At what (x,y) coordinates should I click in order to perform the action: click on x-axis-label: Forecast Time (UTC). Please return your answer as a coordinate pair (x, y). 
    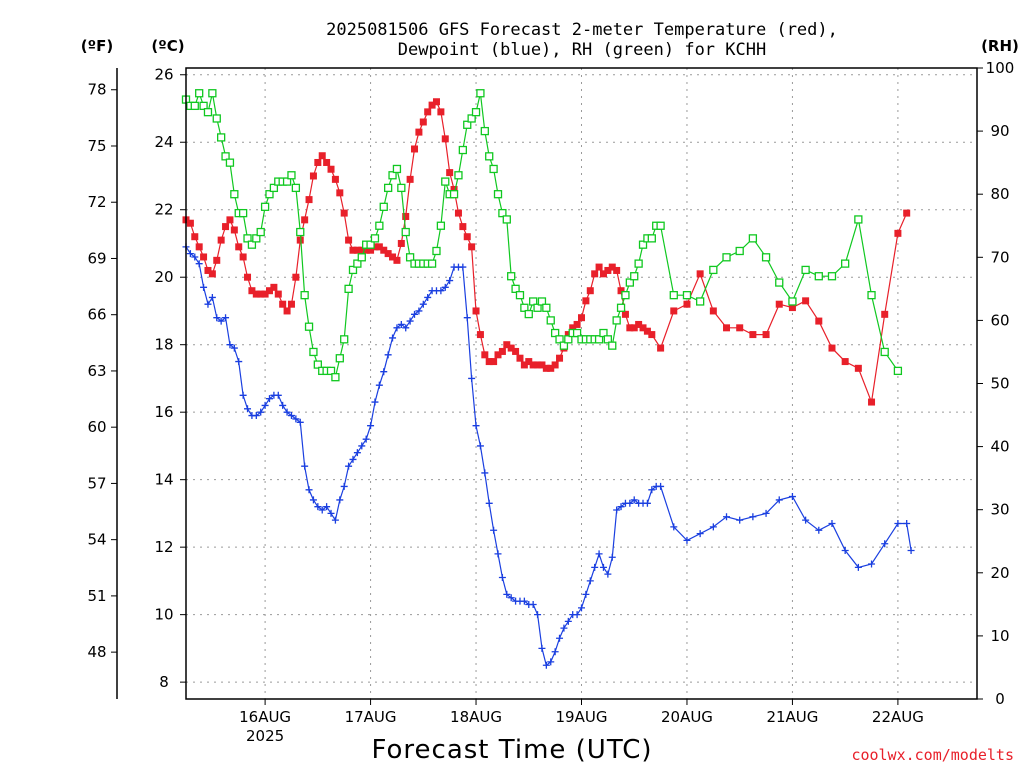
    Looking at the image, I should click on (511, 750).